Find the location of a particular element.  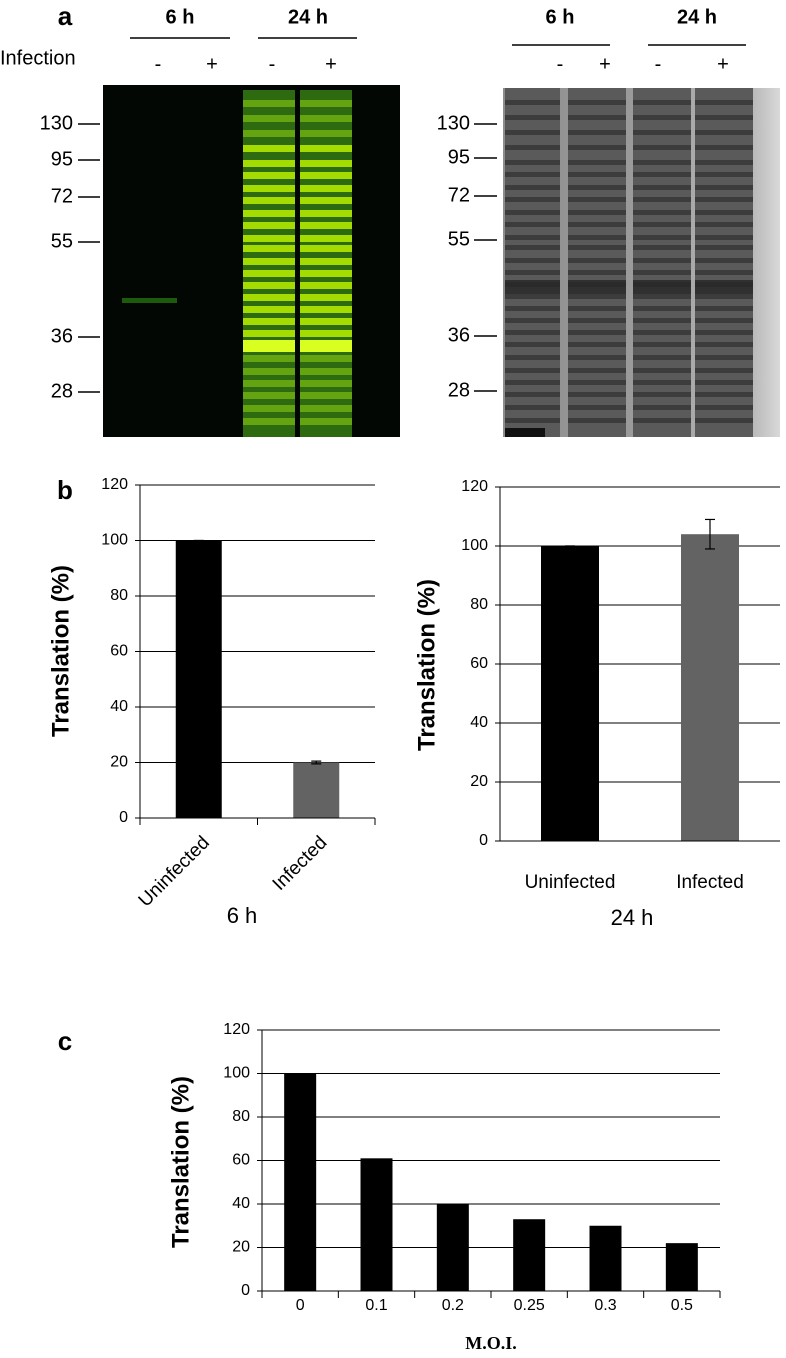

time-label: 6 h is located at coordinates (180, 17).